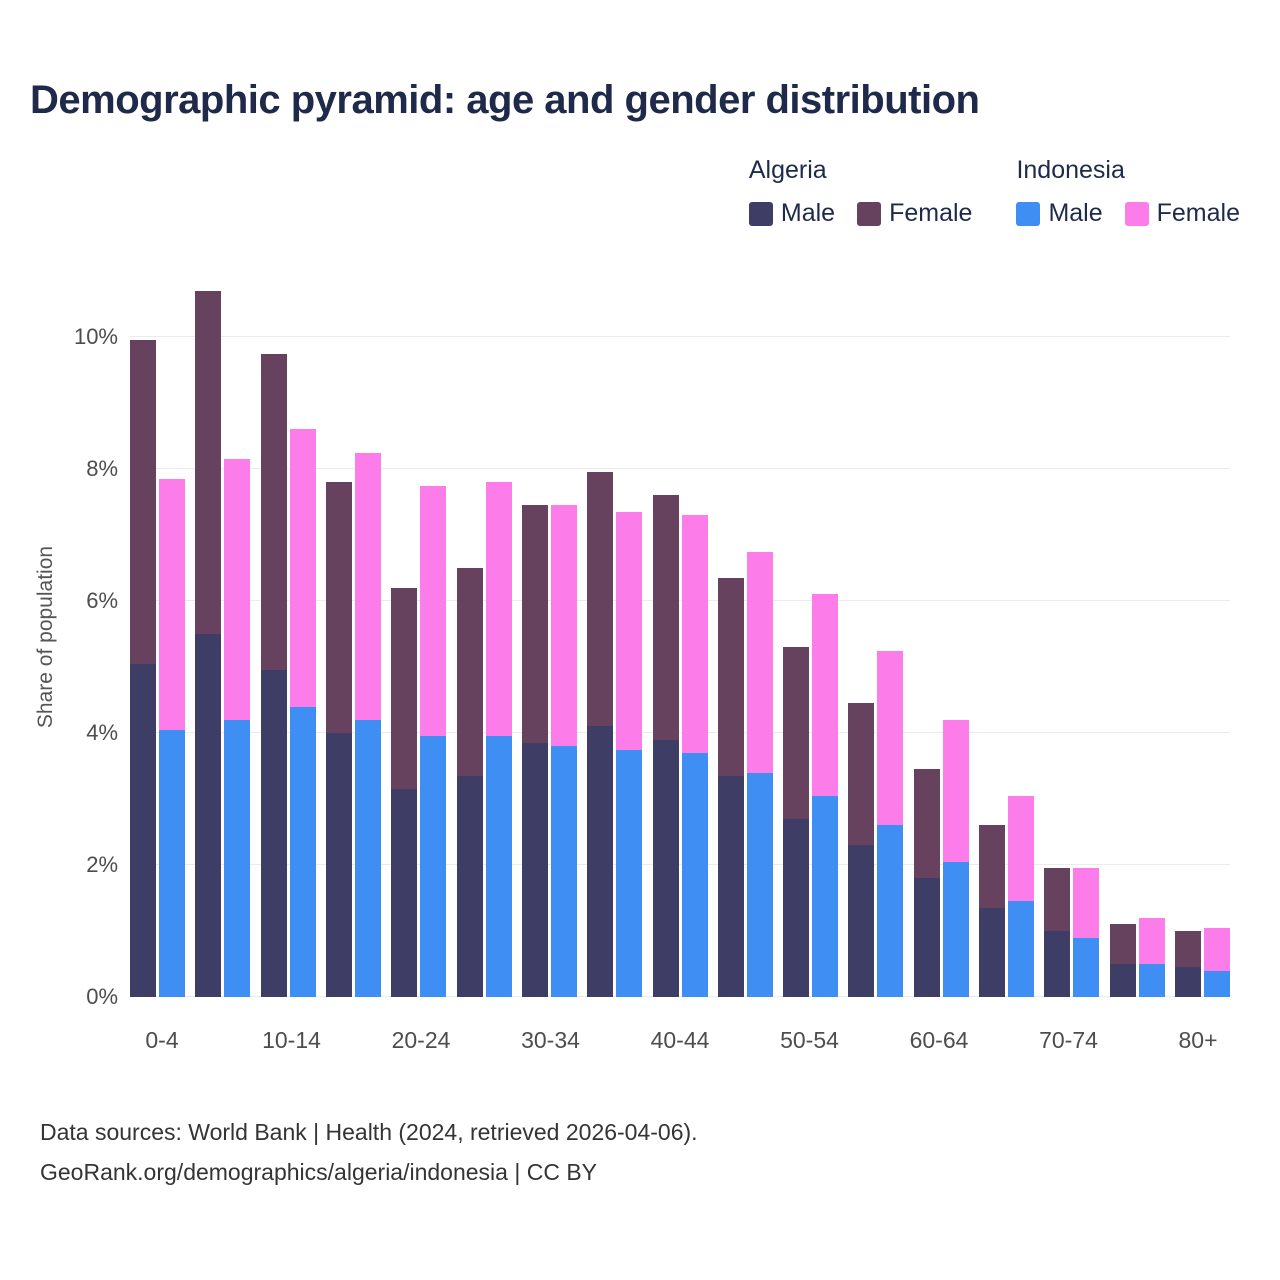 This screenshot has width=1280, height=1280. What do you see at coordinates (931, 213) in the screenshot?
I see `legend-entry-label: Female` at bounding box center [931, 213].